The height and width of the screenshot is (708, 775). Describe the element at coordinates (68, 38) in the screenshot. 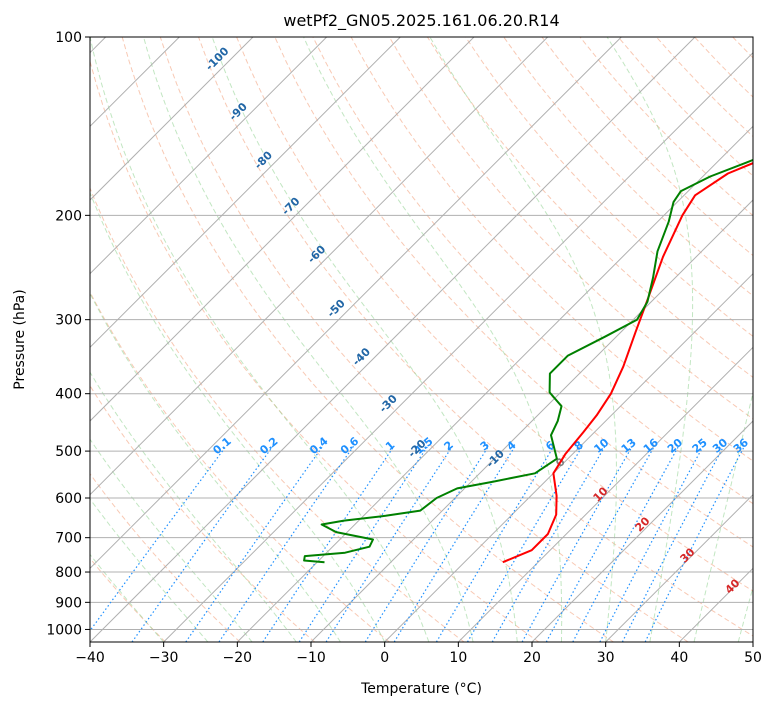

I see `y-tick-label: 100` at that location.